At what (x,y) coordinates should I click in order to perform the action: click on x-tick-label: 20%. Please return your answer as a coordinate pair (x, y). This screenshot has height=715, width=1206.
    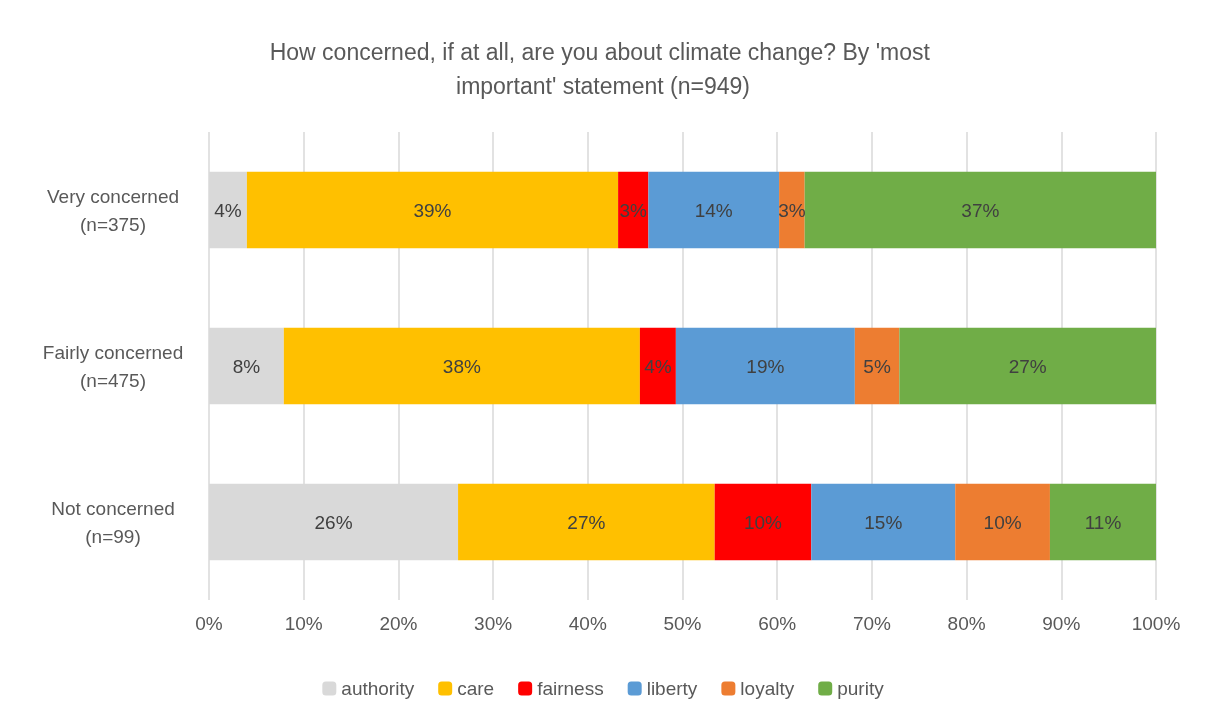
    Looking at the image, I should click on (398, 623).